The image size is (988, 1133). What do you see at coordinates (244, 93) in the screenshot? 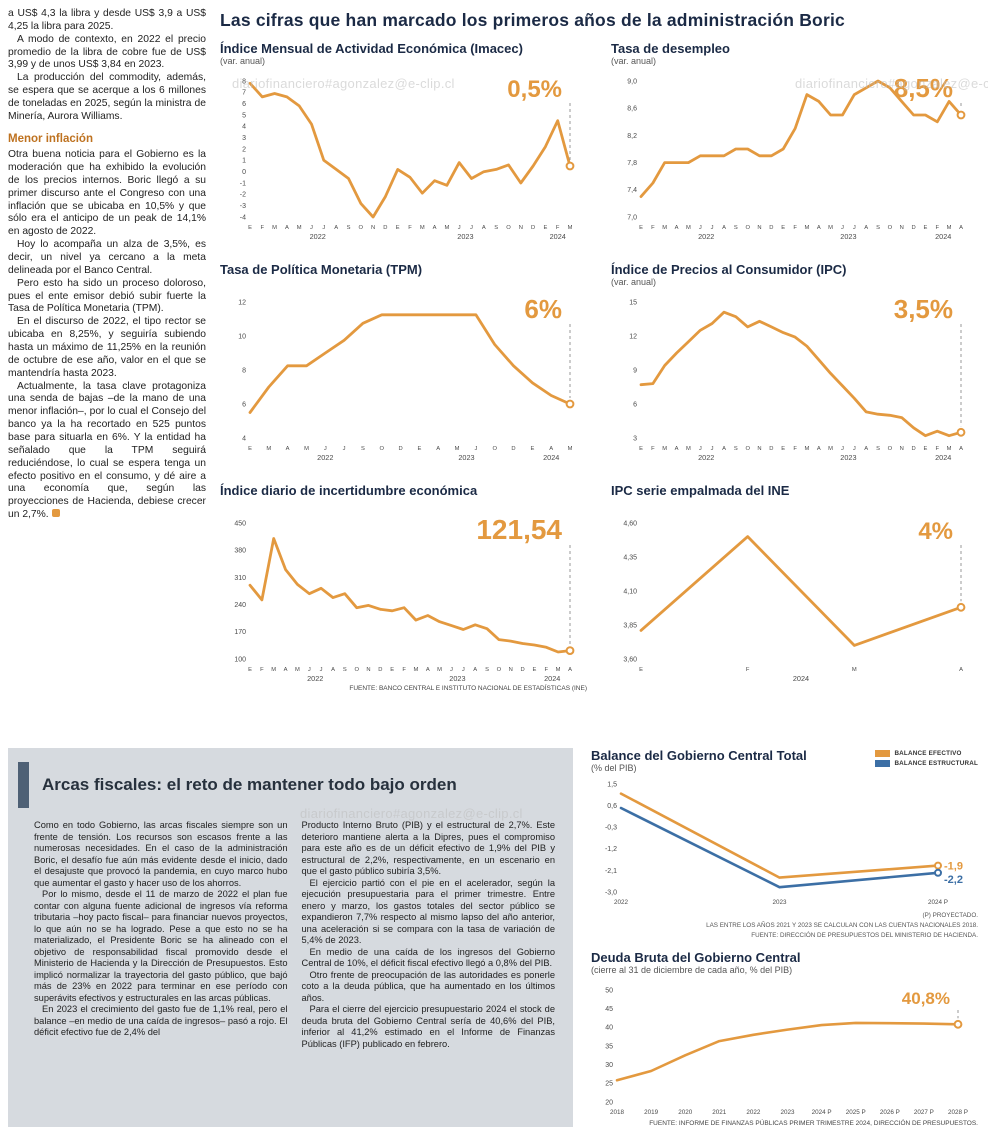
I see `svg-text: 7` at bounding box center [244, 93].